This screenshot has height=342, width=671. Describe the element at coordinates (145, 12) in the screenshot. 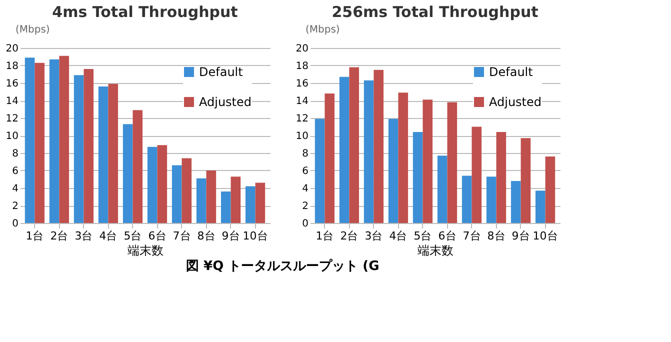

I see `chart-title: 4ms Total Throughput` at that location.